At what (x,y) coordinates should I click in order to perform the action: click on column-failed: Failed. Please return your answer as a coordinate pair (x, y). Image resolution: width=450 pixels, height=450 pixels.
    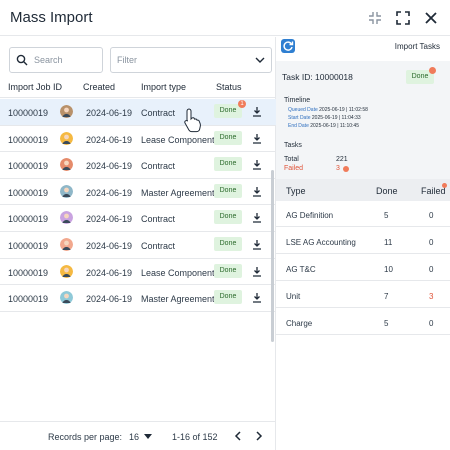
    Looking at the image, I should click on (433, 191).